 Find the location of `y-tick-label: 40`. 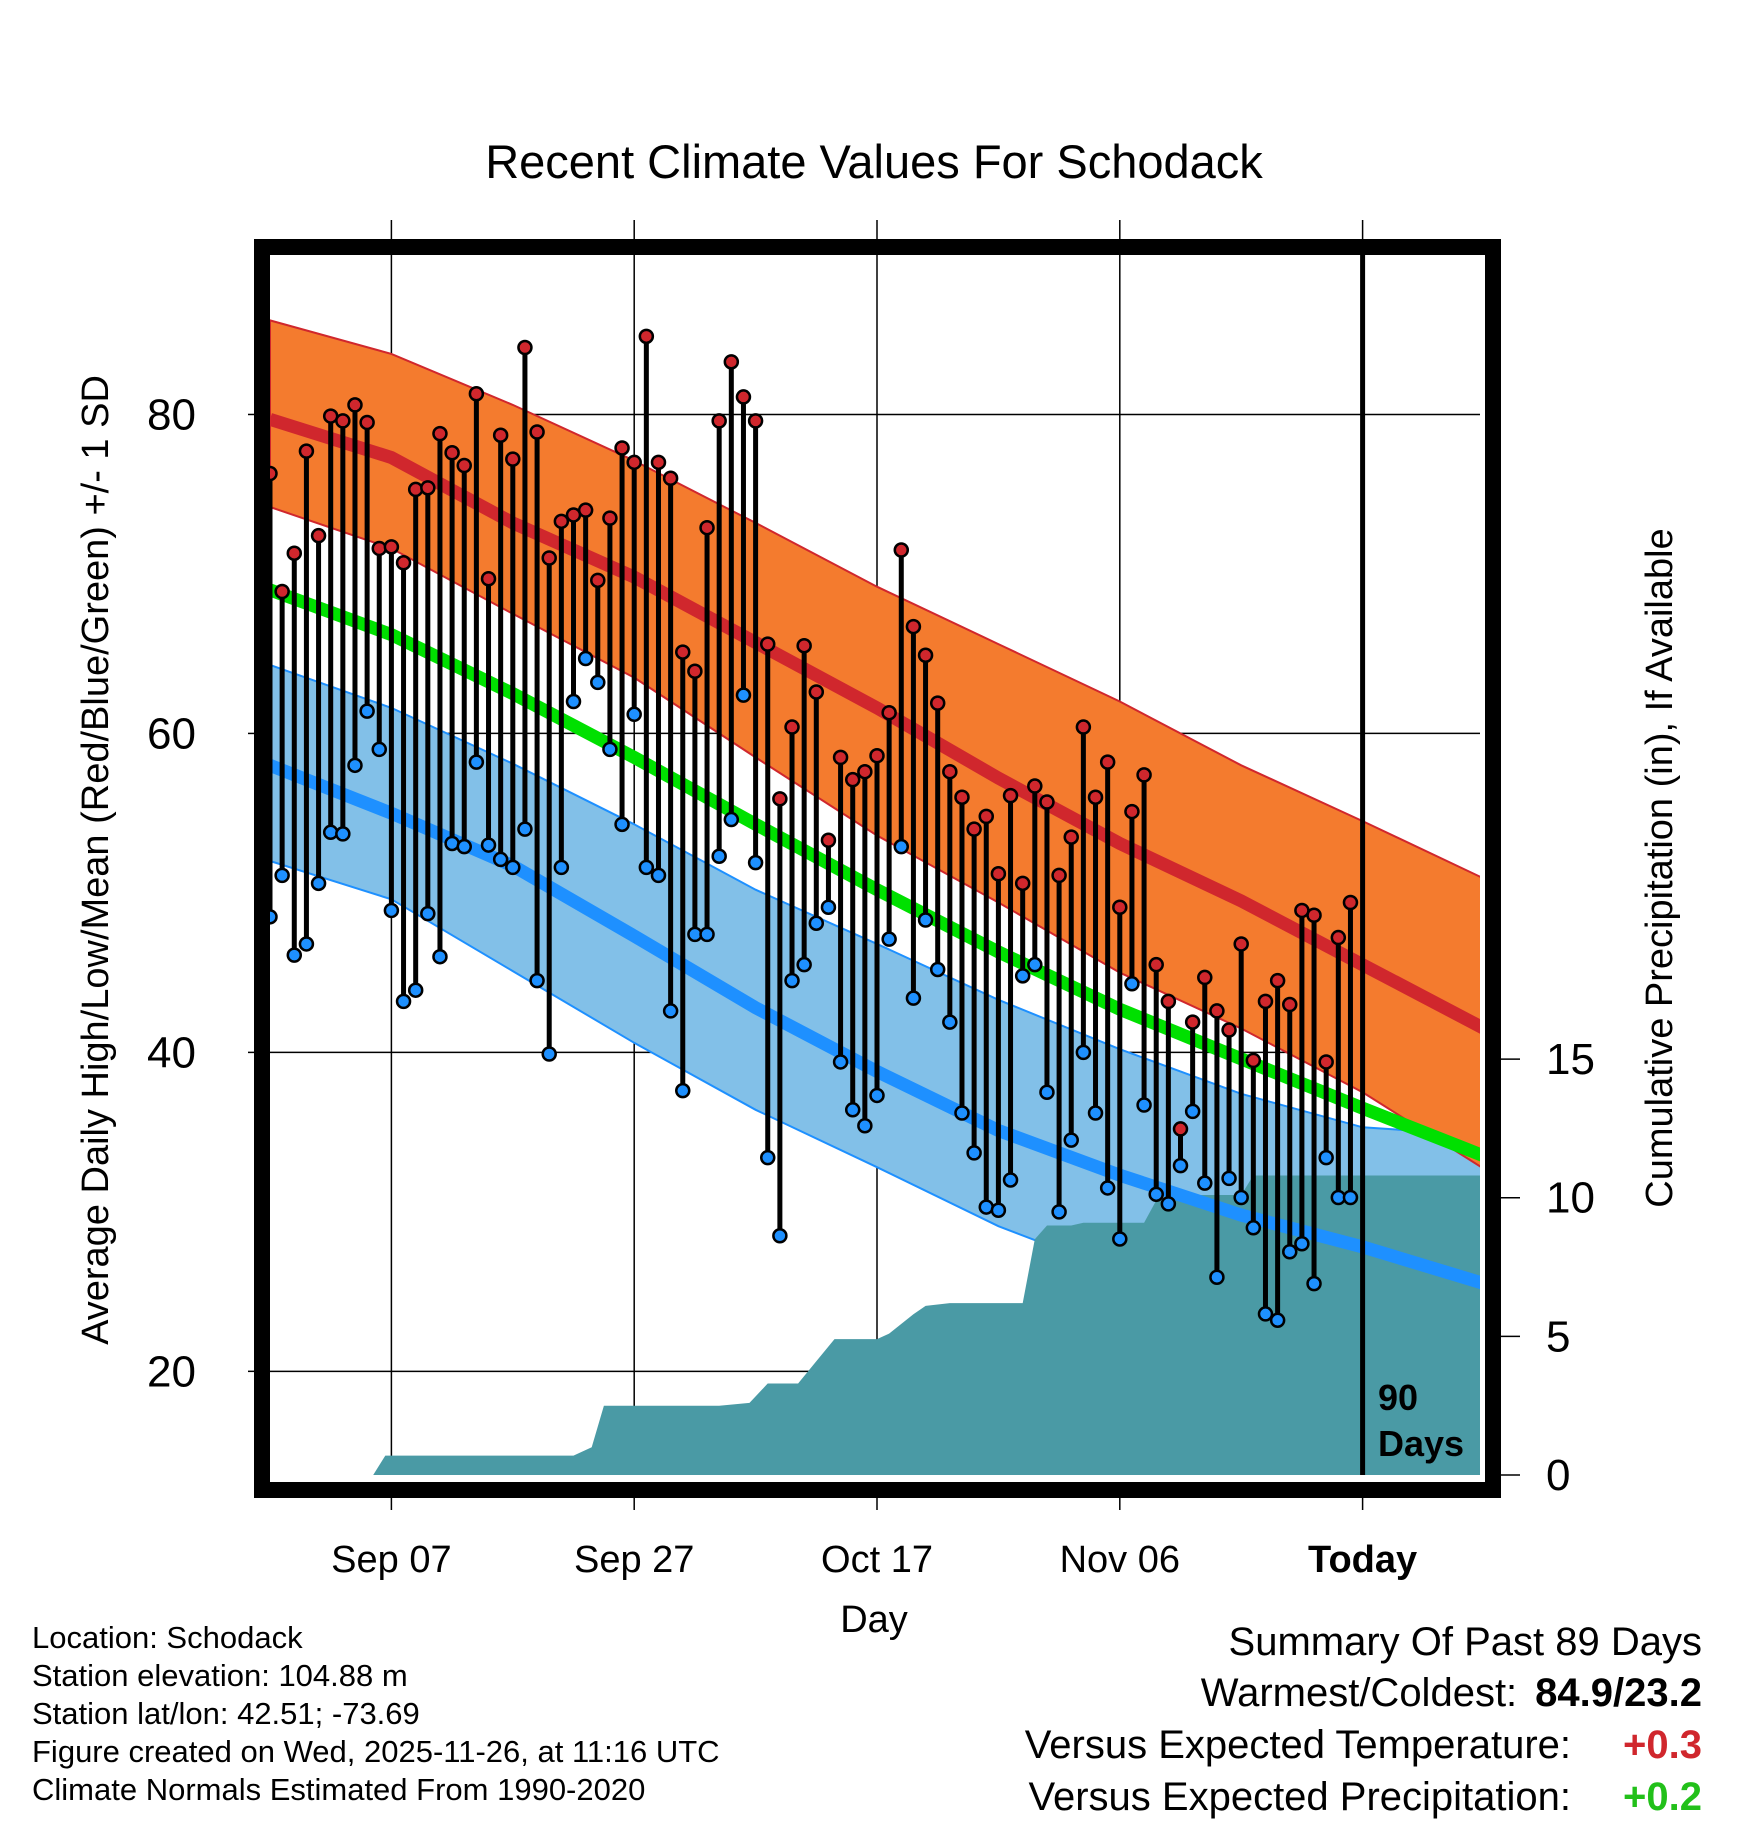

y-tick-label: 40 is located at coordinates (171, 1052).